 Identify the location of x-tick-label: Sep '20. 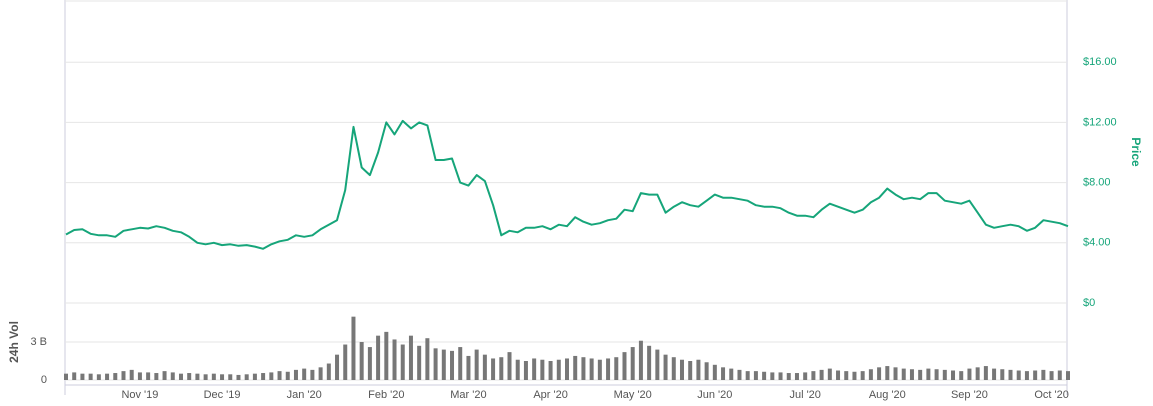
(969, 395).